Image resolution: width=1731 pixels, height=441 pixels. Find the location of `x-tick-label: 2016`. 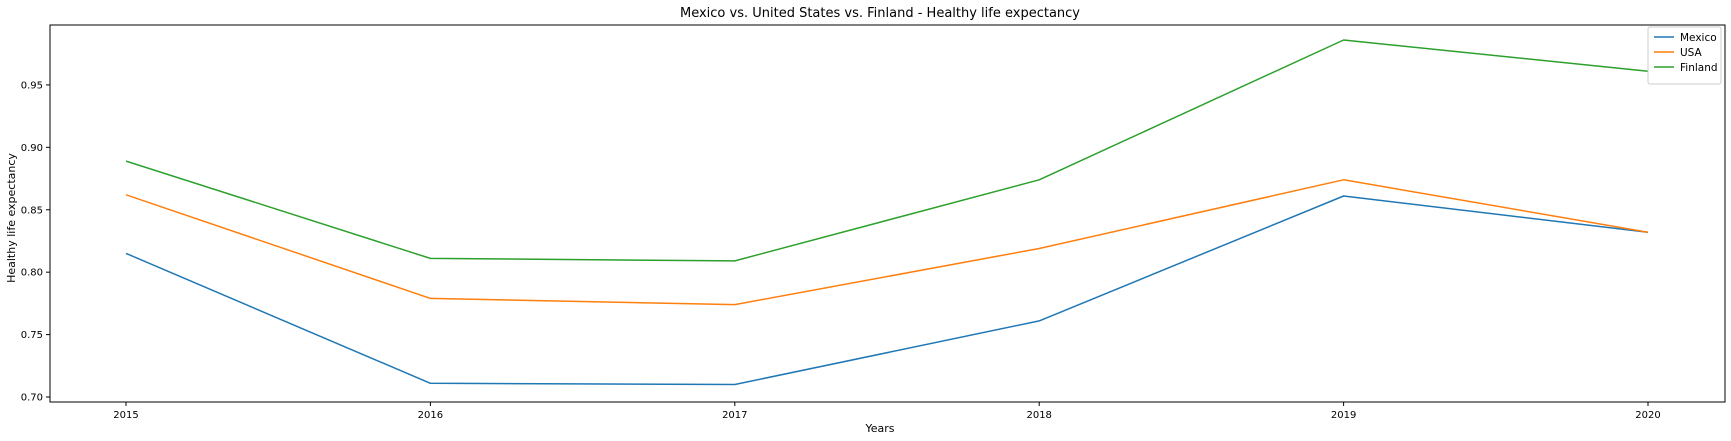

x-tick-label: 2016 is located at coordinates (430, 415).